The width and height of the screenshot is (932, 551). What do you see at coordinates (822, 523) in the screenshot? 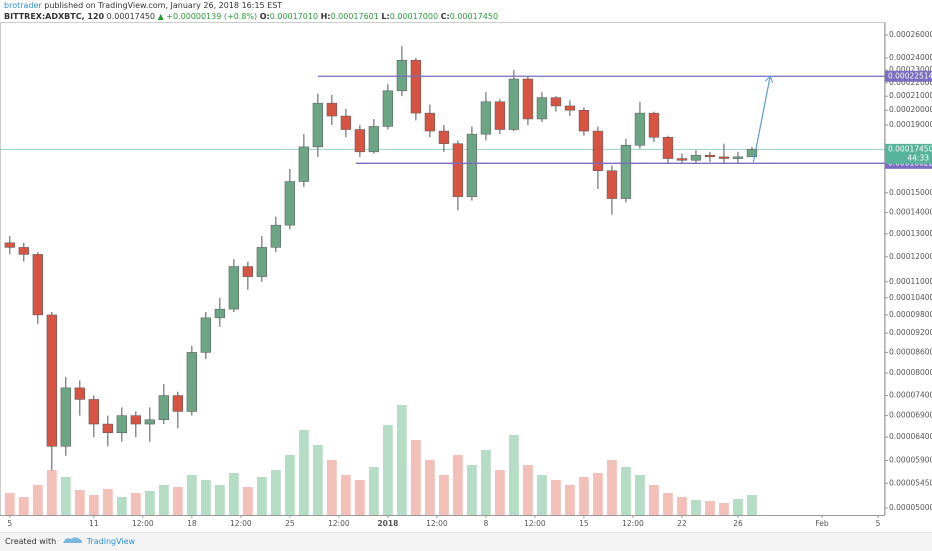
I see `x-tick-label: Feb` at bounding box center [822, 523].